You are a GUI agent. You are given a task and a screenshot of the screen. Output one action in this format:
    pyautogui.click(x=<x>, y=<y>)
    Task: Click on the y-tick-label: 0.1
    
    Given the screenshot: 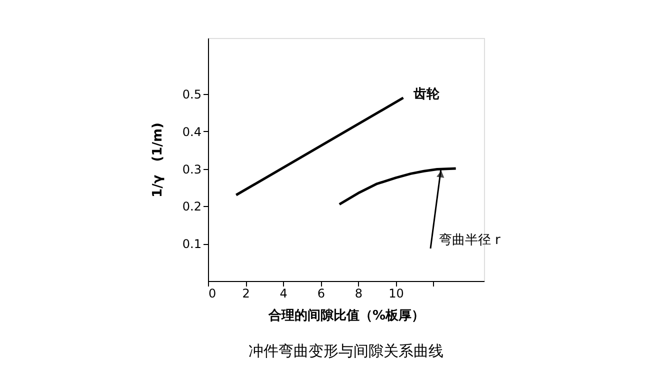 What is the action you would take?
    pyautogui.click(x=192, y=244)
    